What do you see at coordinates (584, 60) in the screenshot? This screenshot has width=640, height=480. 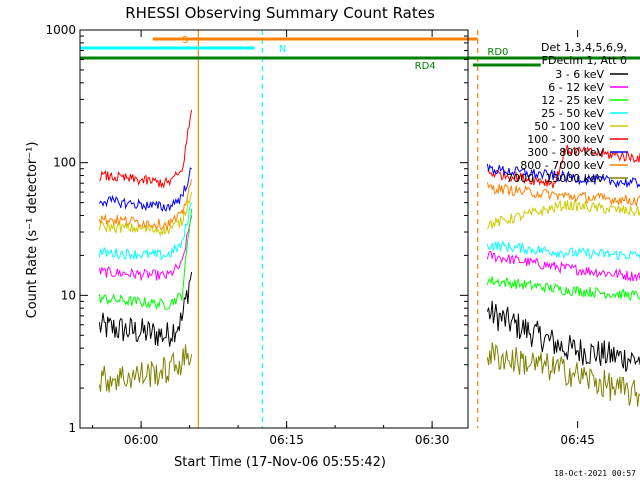 I see `legend-header-1: FDecim 1, Att 0` at bounding box center [584, 60].